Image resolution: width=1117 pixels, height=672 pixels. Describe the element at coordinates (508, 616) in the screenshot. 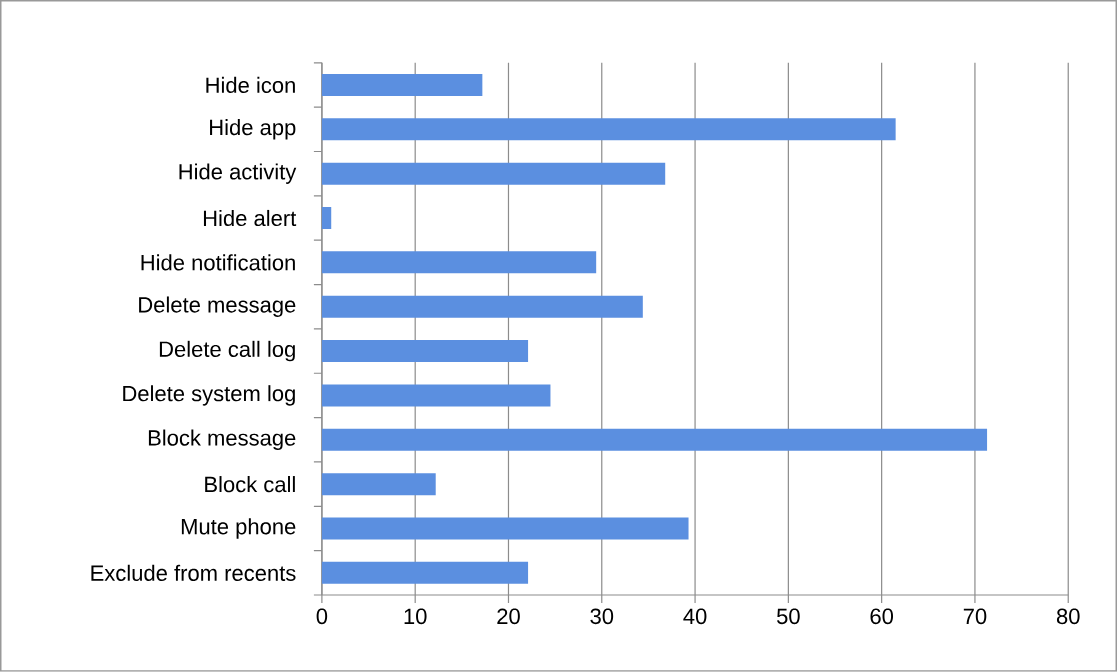

I see `x-tick-label: 20` at that location.